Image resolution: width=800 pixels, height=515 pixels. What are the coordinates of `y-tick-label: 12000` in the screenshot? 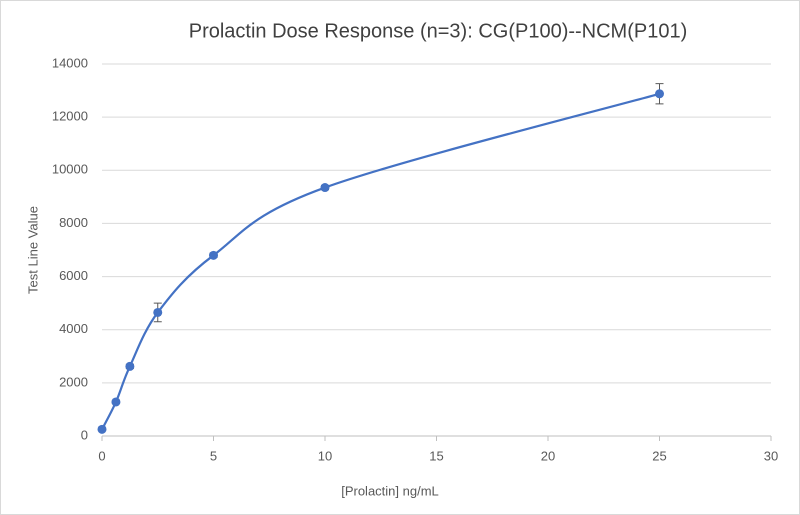 It's located at (70, 116).